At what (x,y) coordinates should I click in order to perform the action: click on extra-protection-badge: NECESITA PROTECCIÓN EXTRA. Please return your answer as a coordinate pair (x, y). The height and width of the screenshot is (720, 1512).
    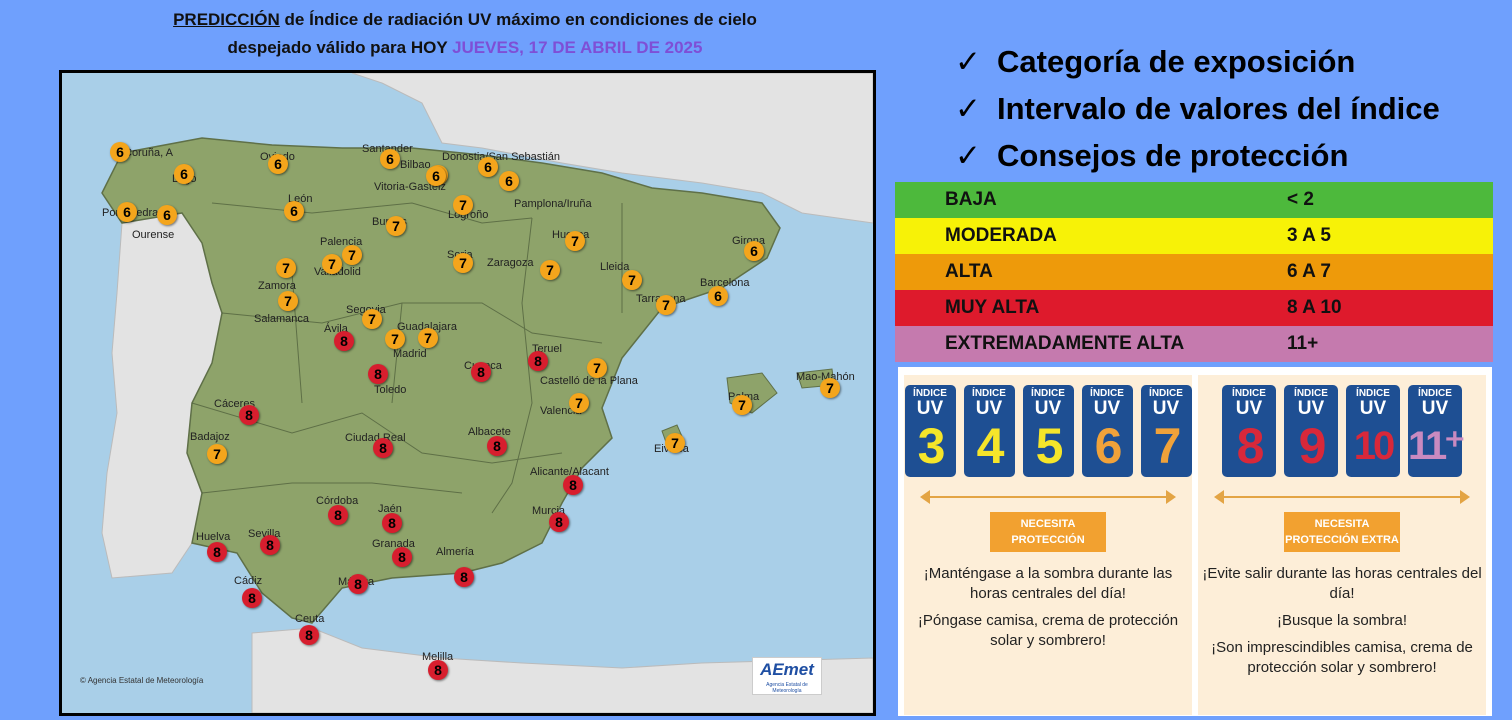
    Looking at the image, I should click on (1342, 532).